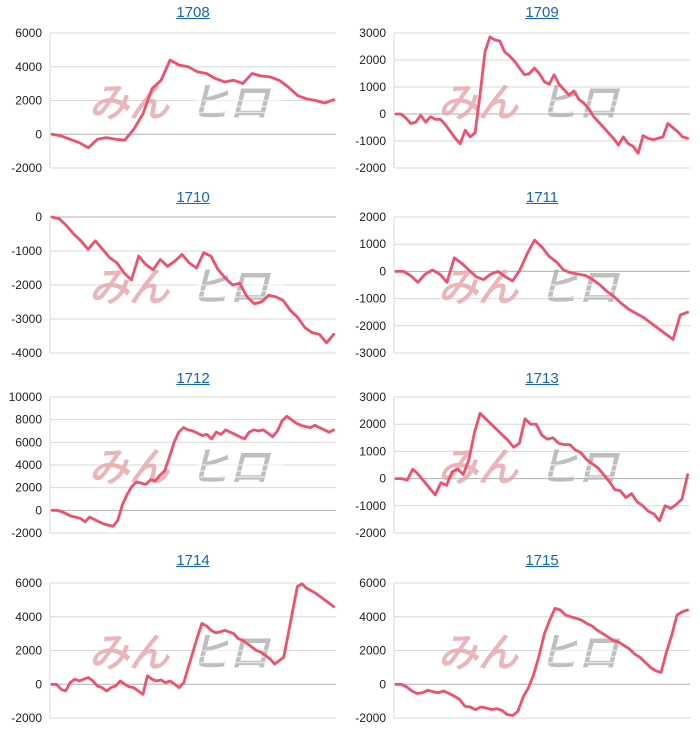 The width and height of the screenshot is (700, 733). Describe the element at coordinates (193, 197) in the screenshot. I see `chart-title-link: 1710` at that location.